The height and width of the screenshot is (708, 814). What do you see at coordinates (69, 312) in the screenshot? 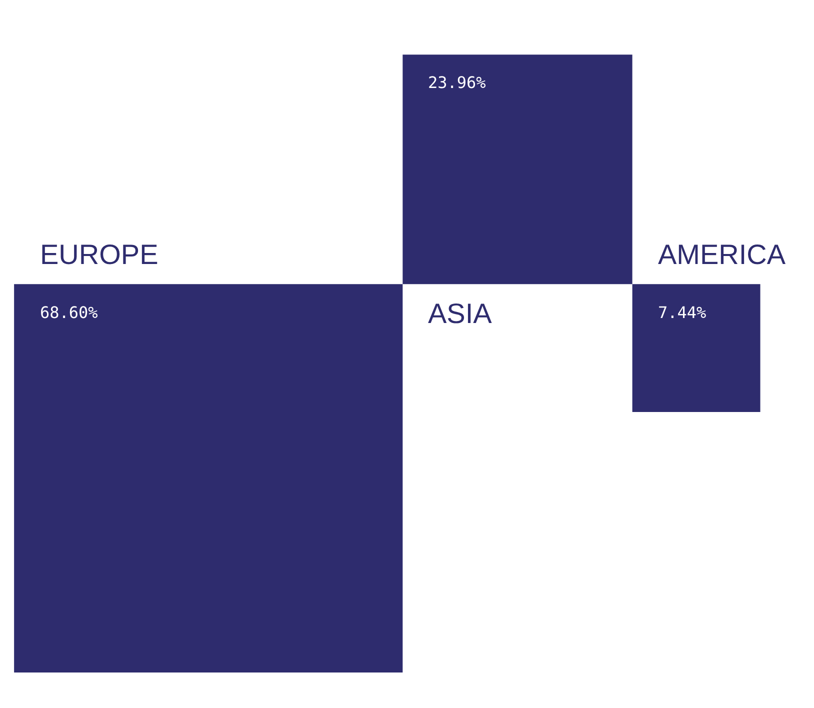
I see `data-label: 68.60%` at bounding box center [69, 312].